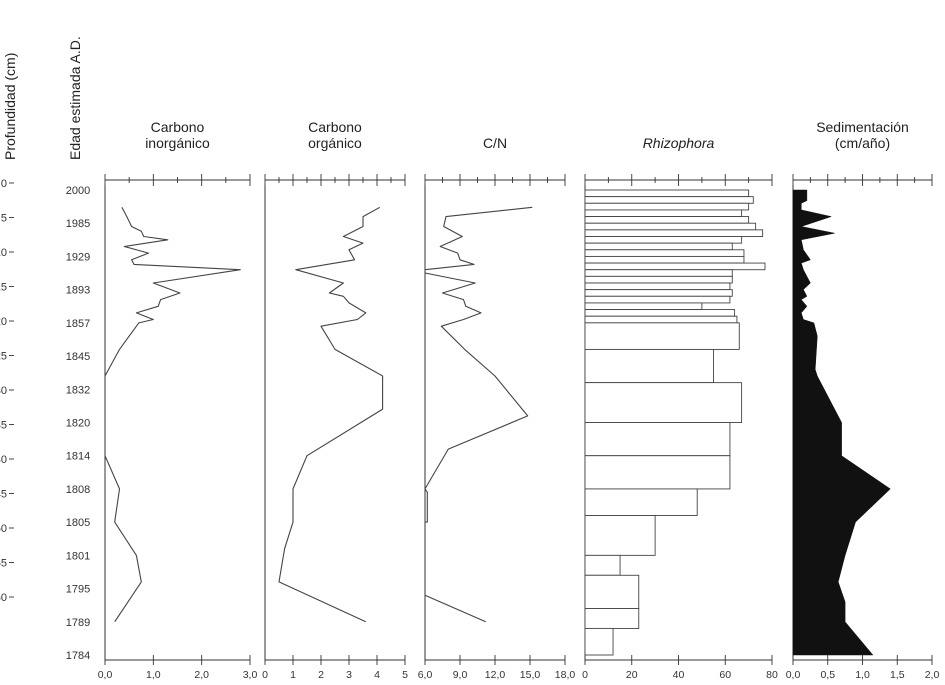 The width and height of the screenshot is (945, 685). What do you see at coordinates (3, 288) in the screenshot?
I see `depth-tick-label: 15` at bounding box center [3, 288].